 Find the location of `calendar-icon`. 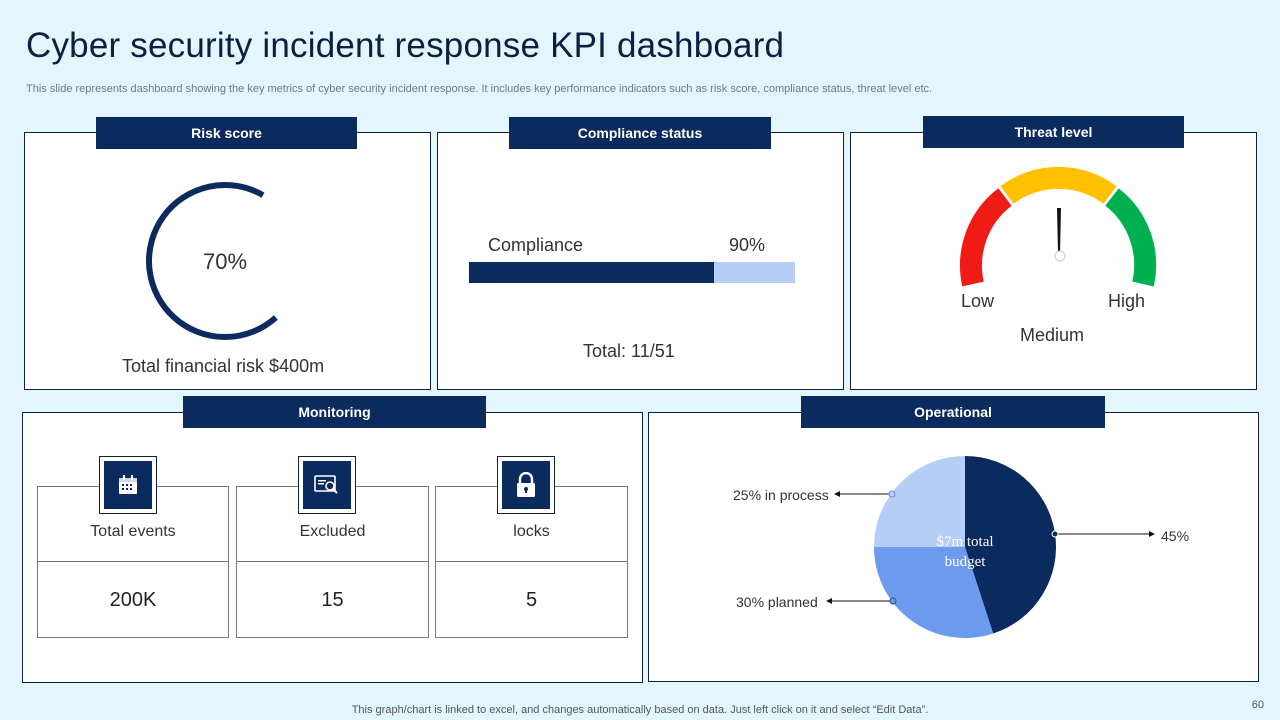

calendar-icon is located at coordinates (128, 484).